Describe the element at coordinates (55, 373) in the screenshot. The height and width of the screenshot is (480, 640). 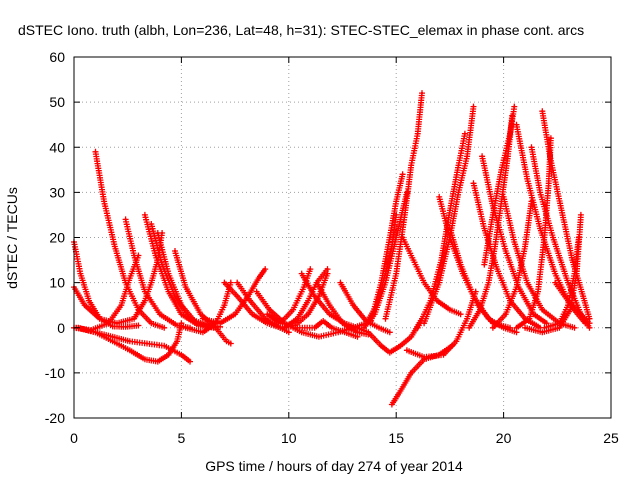
I see `y-tick-label: -10` at that location.